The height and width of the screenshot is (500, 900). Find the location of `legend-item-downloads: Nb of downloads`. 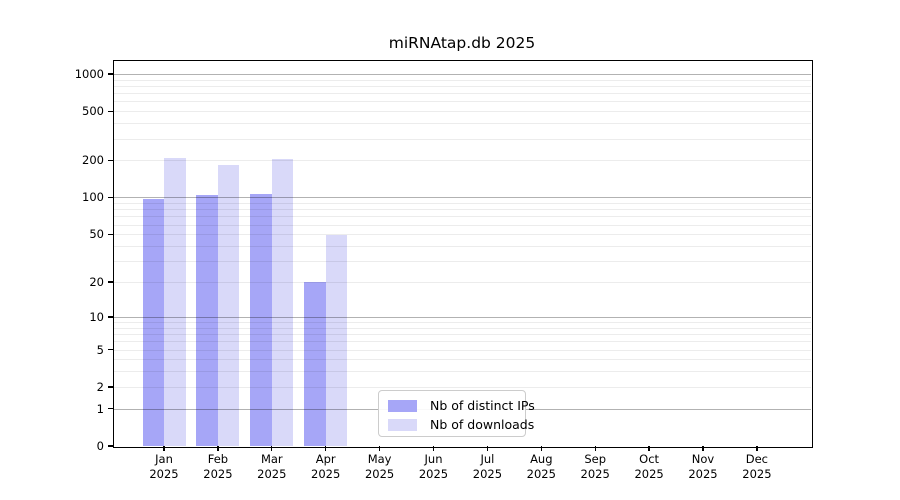

legend-item-downloads: Nb of downloads is located at coordinates (461, 424).